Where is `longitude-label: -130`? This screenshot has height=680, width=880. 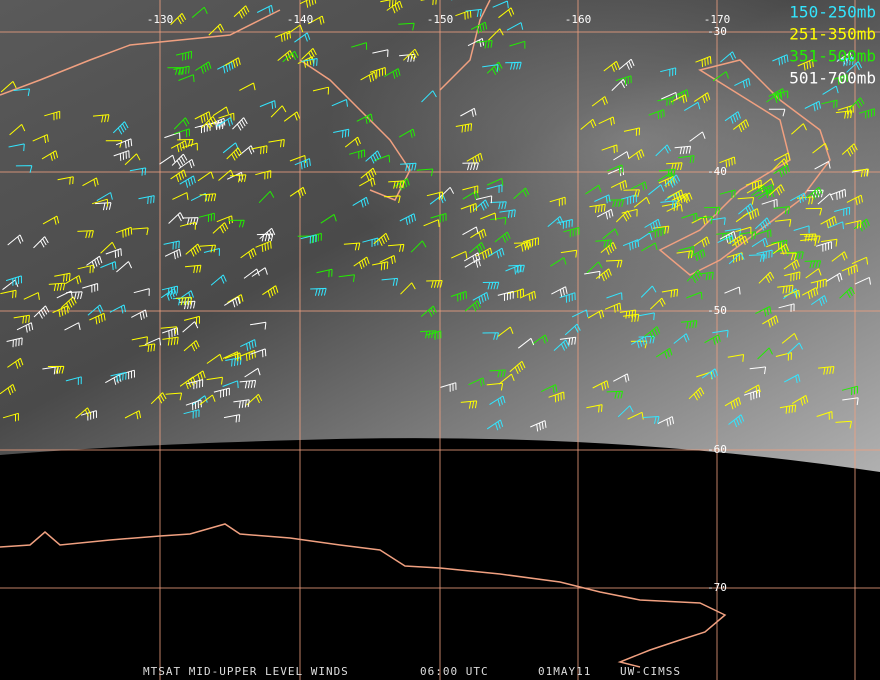
longitude-label: -130 is located at coordinates (160, 19).